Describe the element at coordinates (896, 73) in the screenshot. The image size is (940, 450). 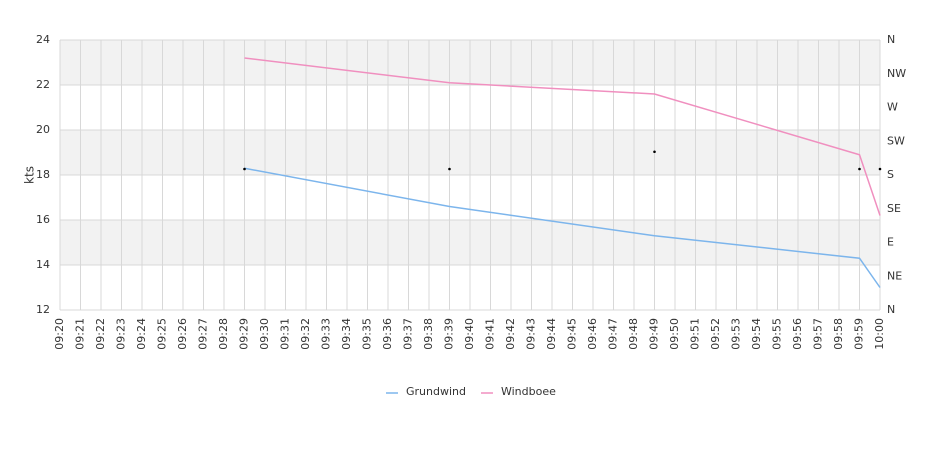
I see `y2-tick-label: NW` at that location.